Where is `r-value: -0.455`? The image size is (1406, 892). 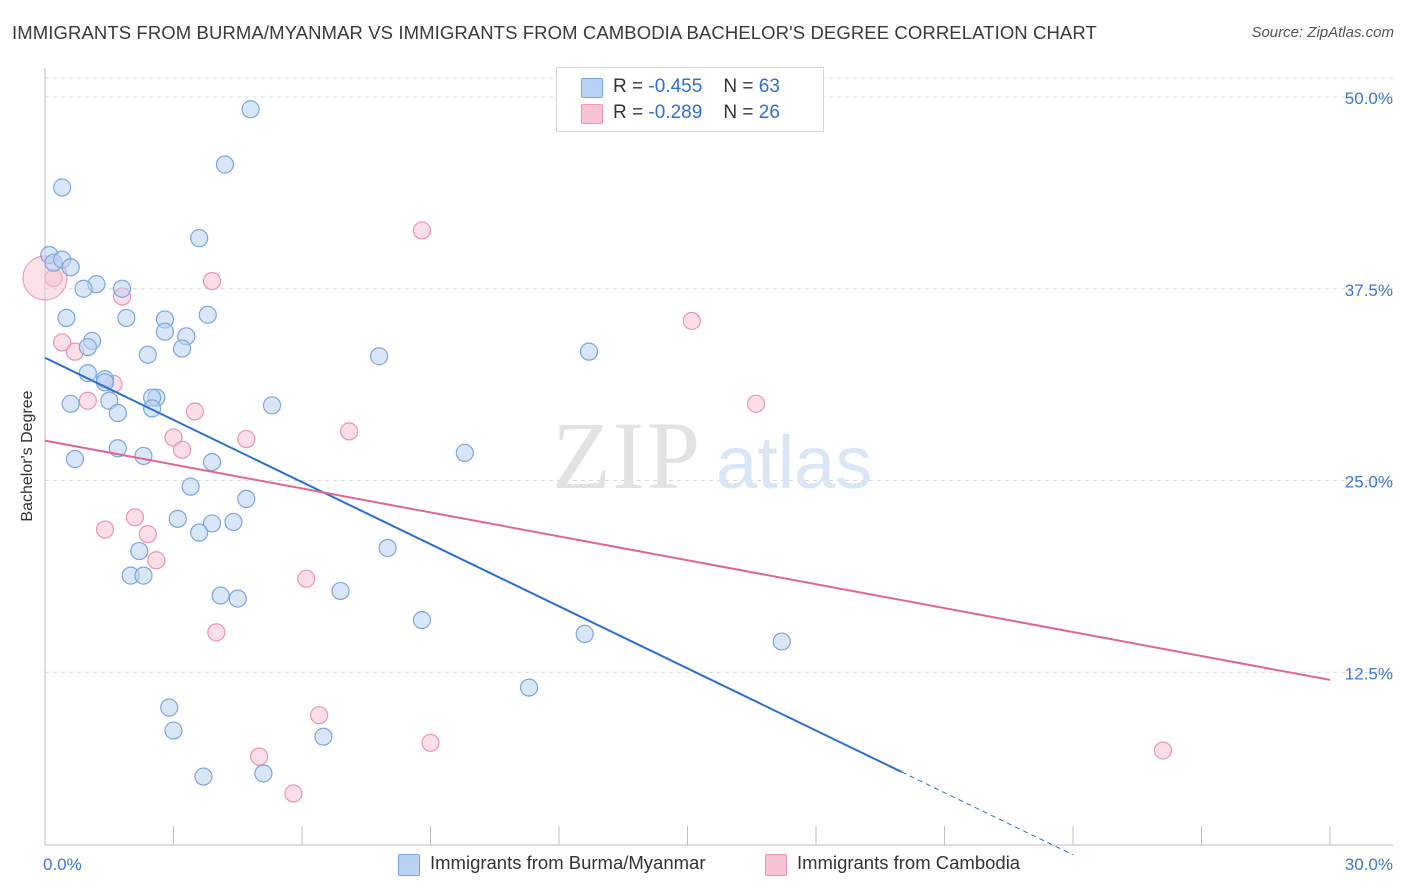
r-value: -0.455 is located at coordinates (675, 86).